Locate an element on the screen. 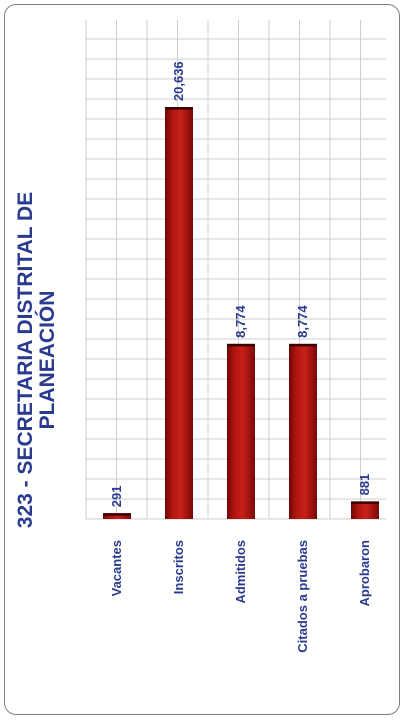 This screenshot has height=721, width=406. category-label: Citados a pruebas is located at coordinates (302, 596).